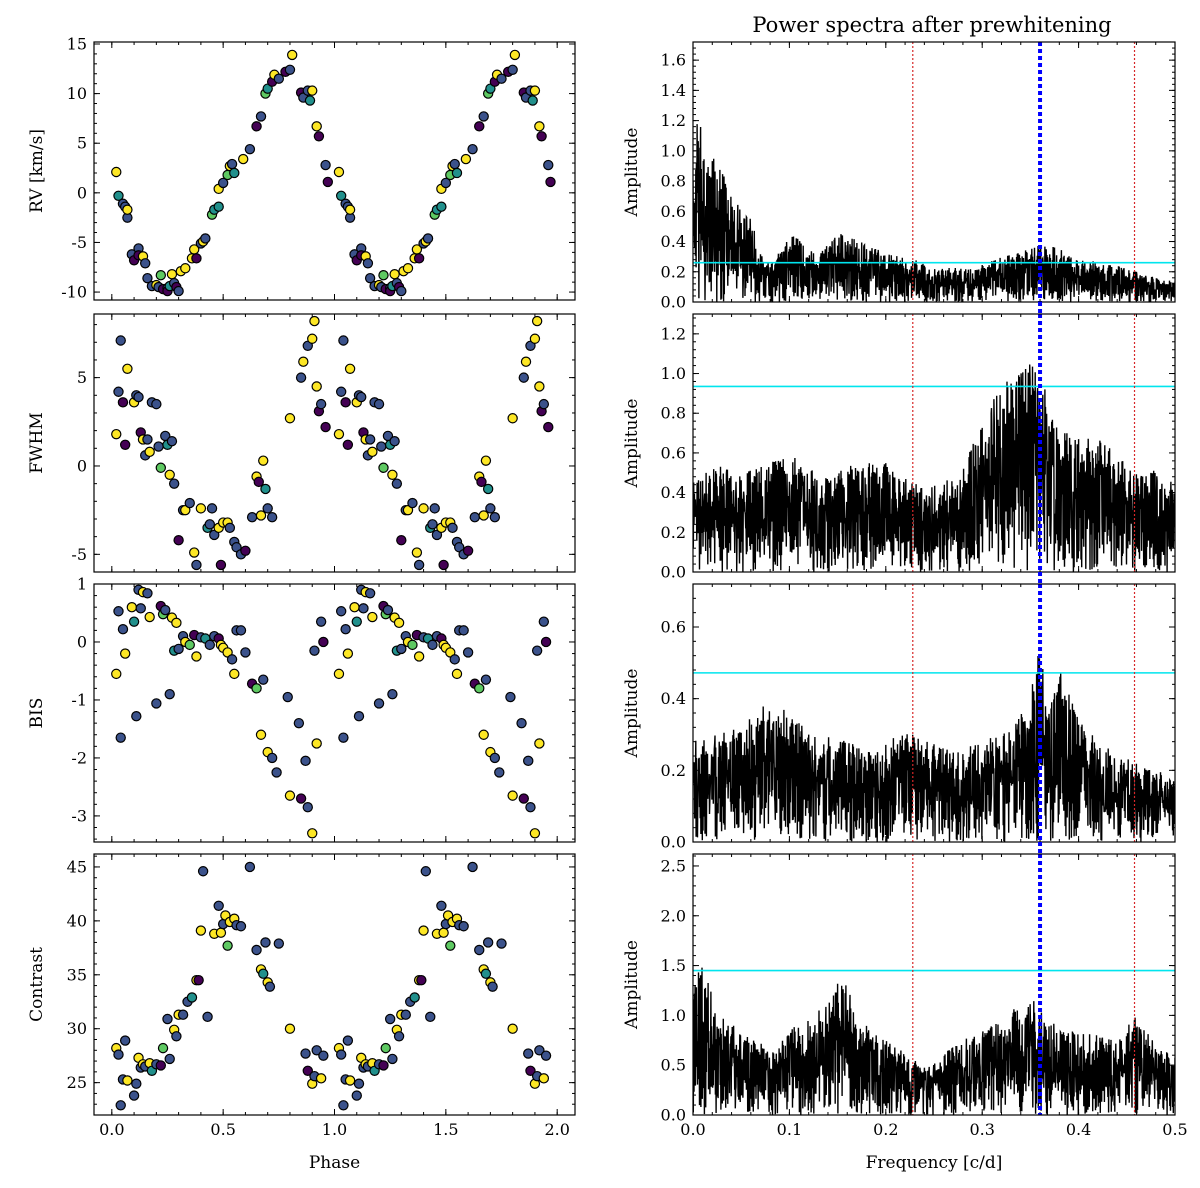 The image size is (1200, 1188). I want to click on scatter-panel-fwhm: -5 0 5 FWHM, so click(301, 443).